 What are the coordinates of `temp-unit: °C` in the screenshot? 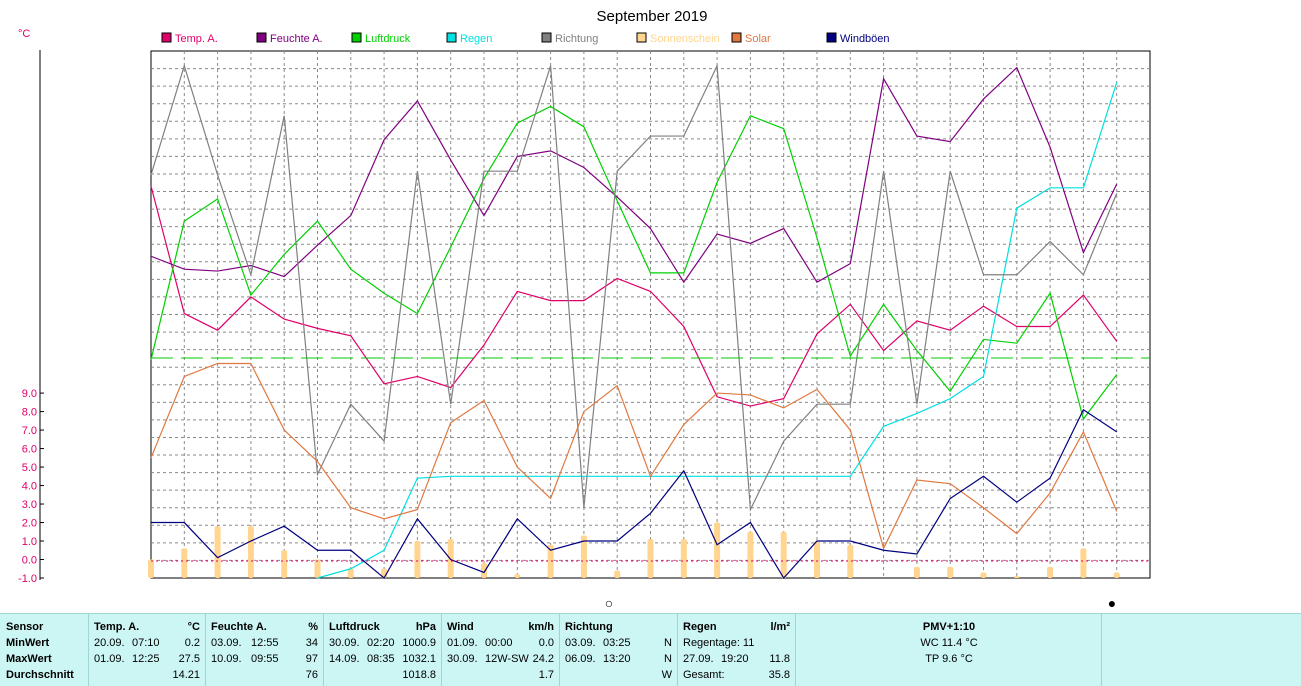 It's located at (193, 627).